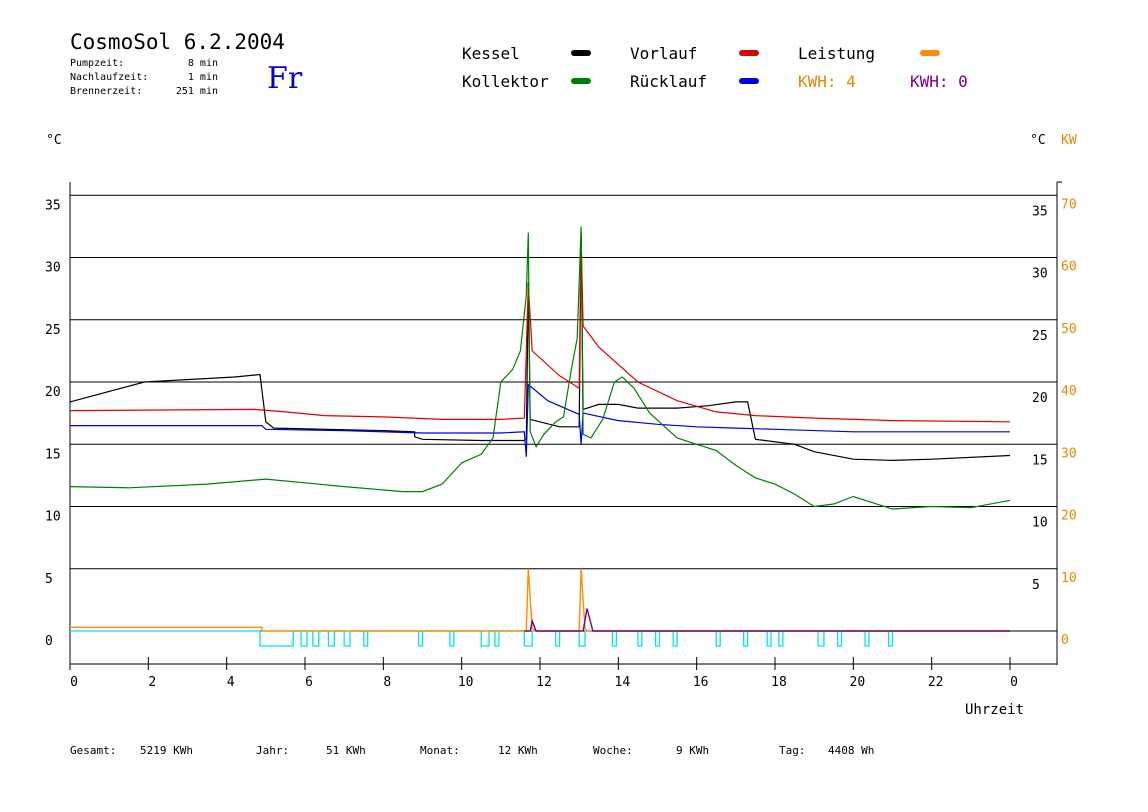  Describe the element at coordinates (669, 81) in the screenshot. I see `legend-ruecklauf-label: Rücklauf` at that location.